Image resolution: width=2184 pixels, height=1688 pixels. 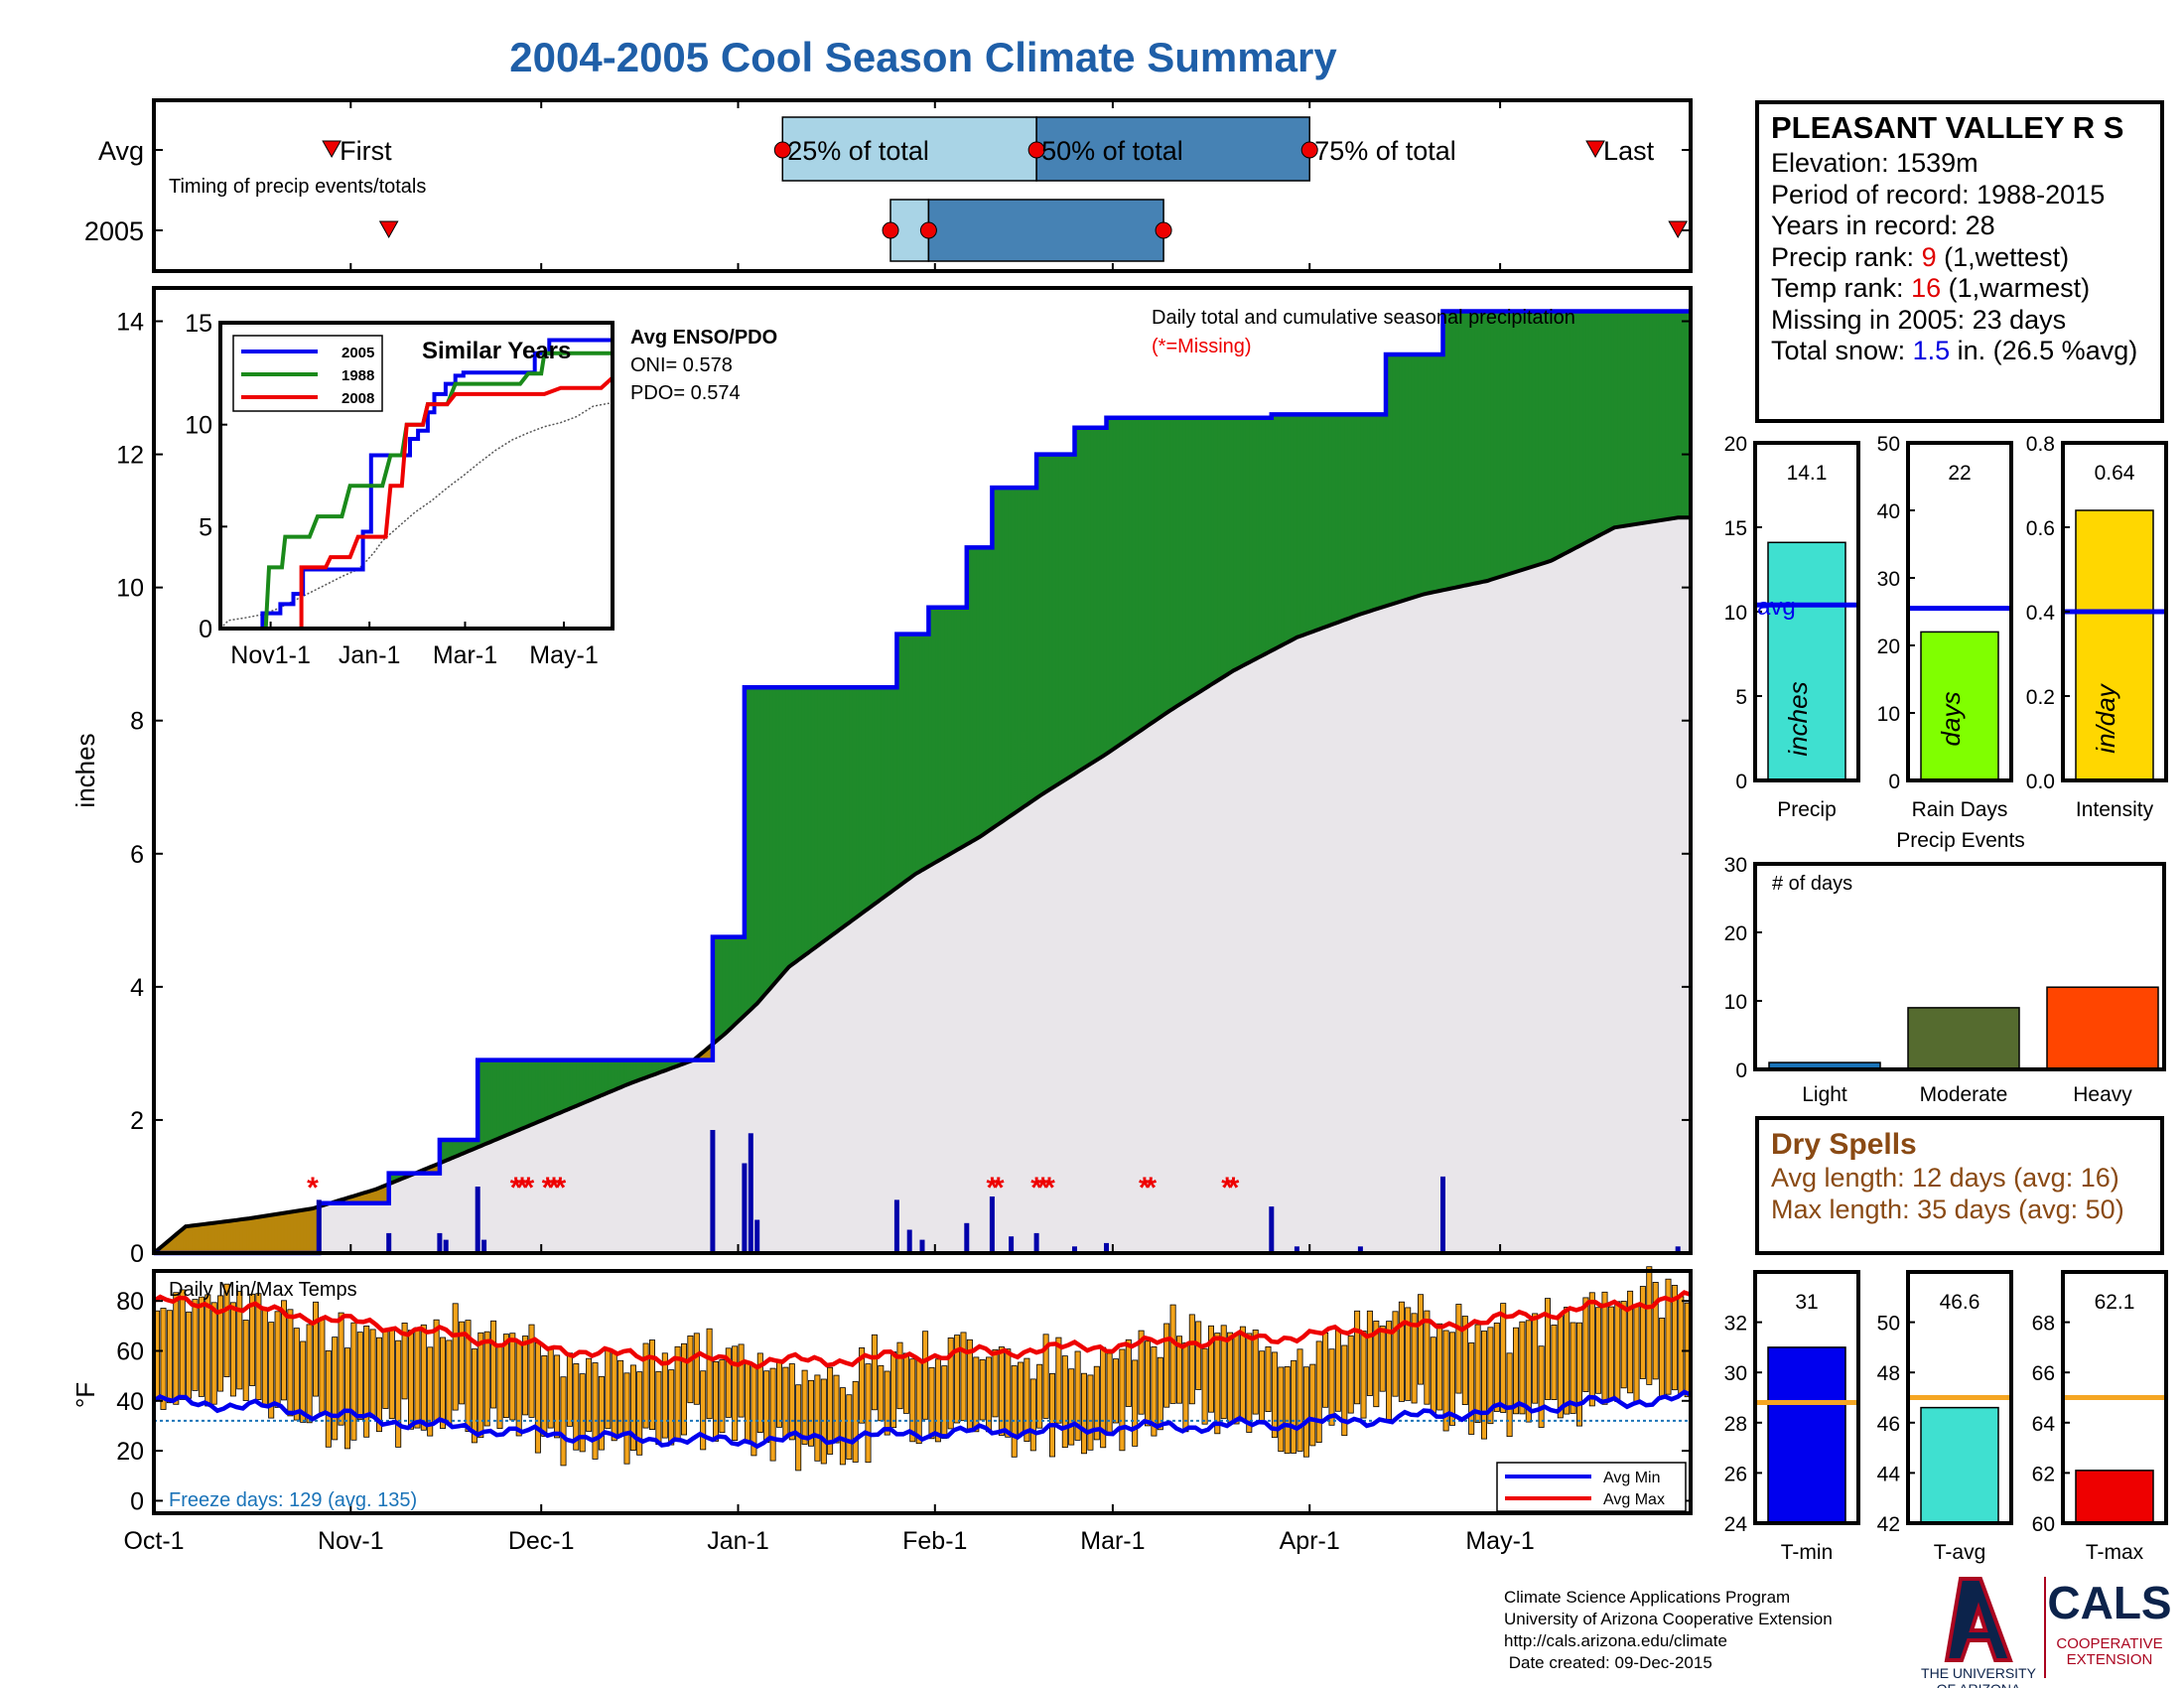 I want to click on timing-frame, so click(x=922, y=185).